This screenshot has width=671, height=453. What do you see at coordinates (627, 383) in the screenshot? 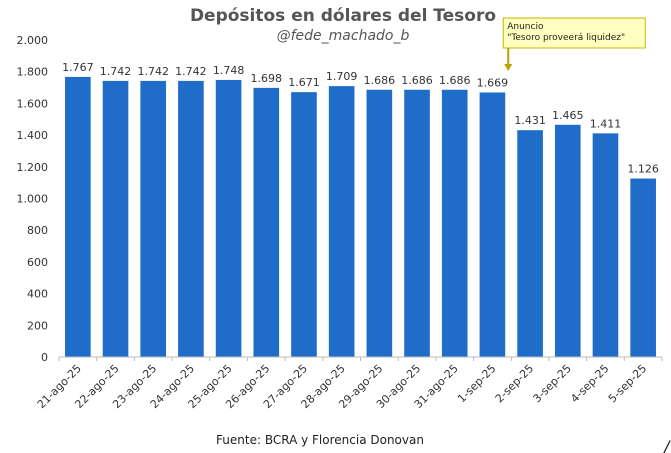
I see `x-tick-label: 5-sep-25` at bounding box center [627, 383].